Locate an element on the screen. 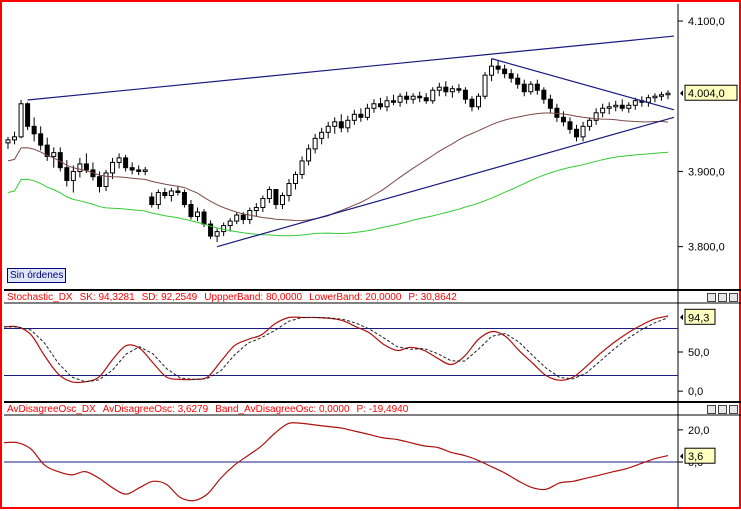  avdisagree-last-value-arrow is located at coordinates (681, 456).